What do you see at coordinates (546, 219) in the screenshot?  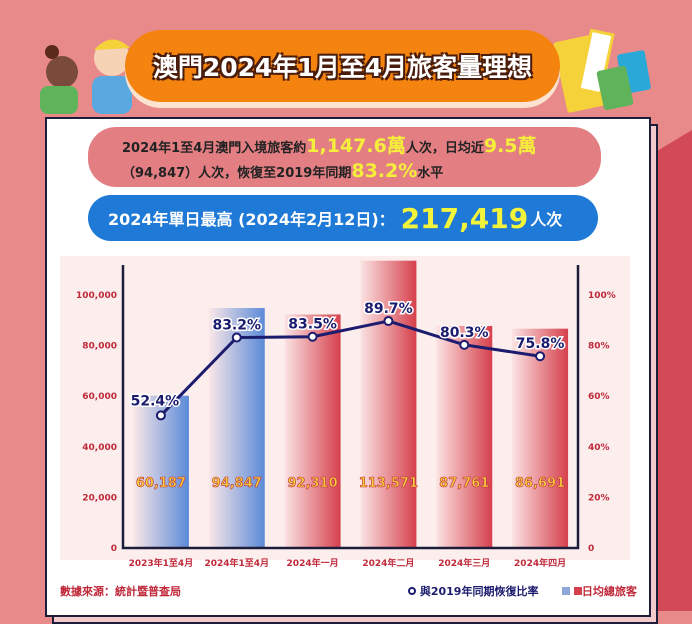 I see `peak-unit: 人次` at bounding box center [546, 219].